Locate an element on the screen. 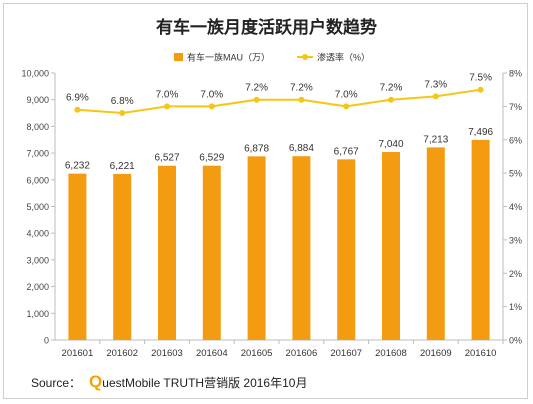  bar-data-label: 6,878 is located at coordinates (256, 148).